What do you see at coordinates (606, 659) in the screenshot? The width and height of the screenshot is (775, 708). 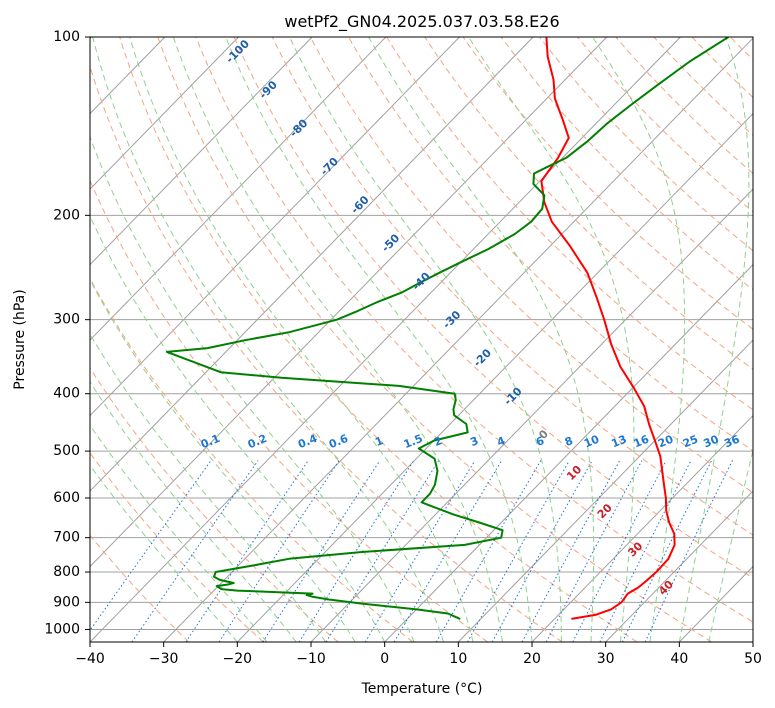 I see `x-tick-label: 30` at bounding box center [606, 659].